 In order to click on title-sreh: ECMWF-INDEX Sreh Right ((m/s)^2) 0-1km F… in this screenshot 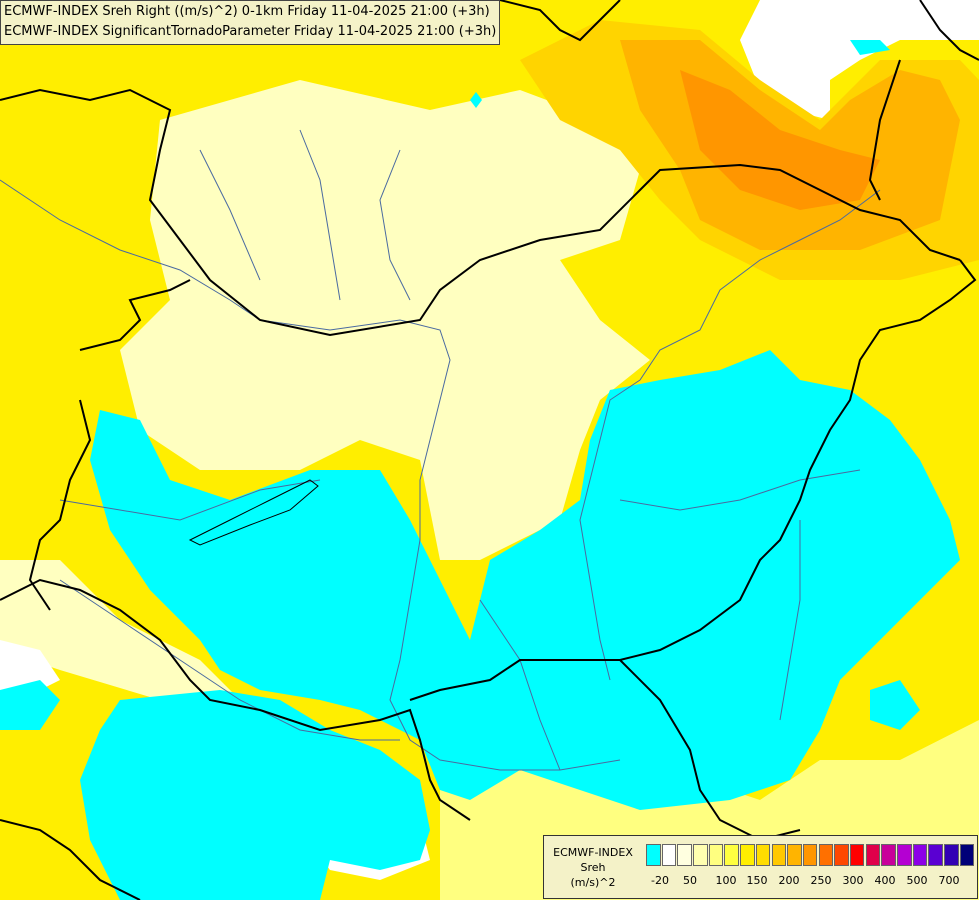, I will do `click(247, 11)`.